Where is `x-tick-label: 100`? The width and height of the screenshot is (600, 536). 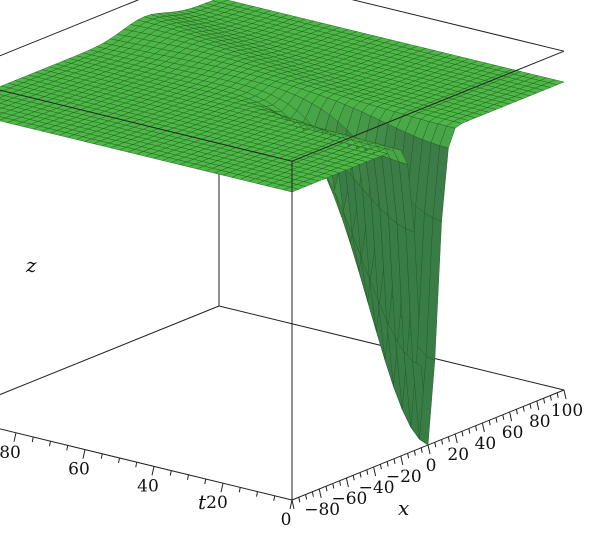
x-tick-label: 100 is located at coordinates (567, 411).